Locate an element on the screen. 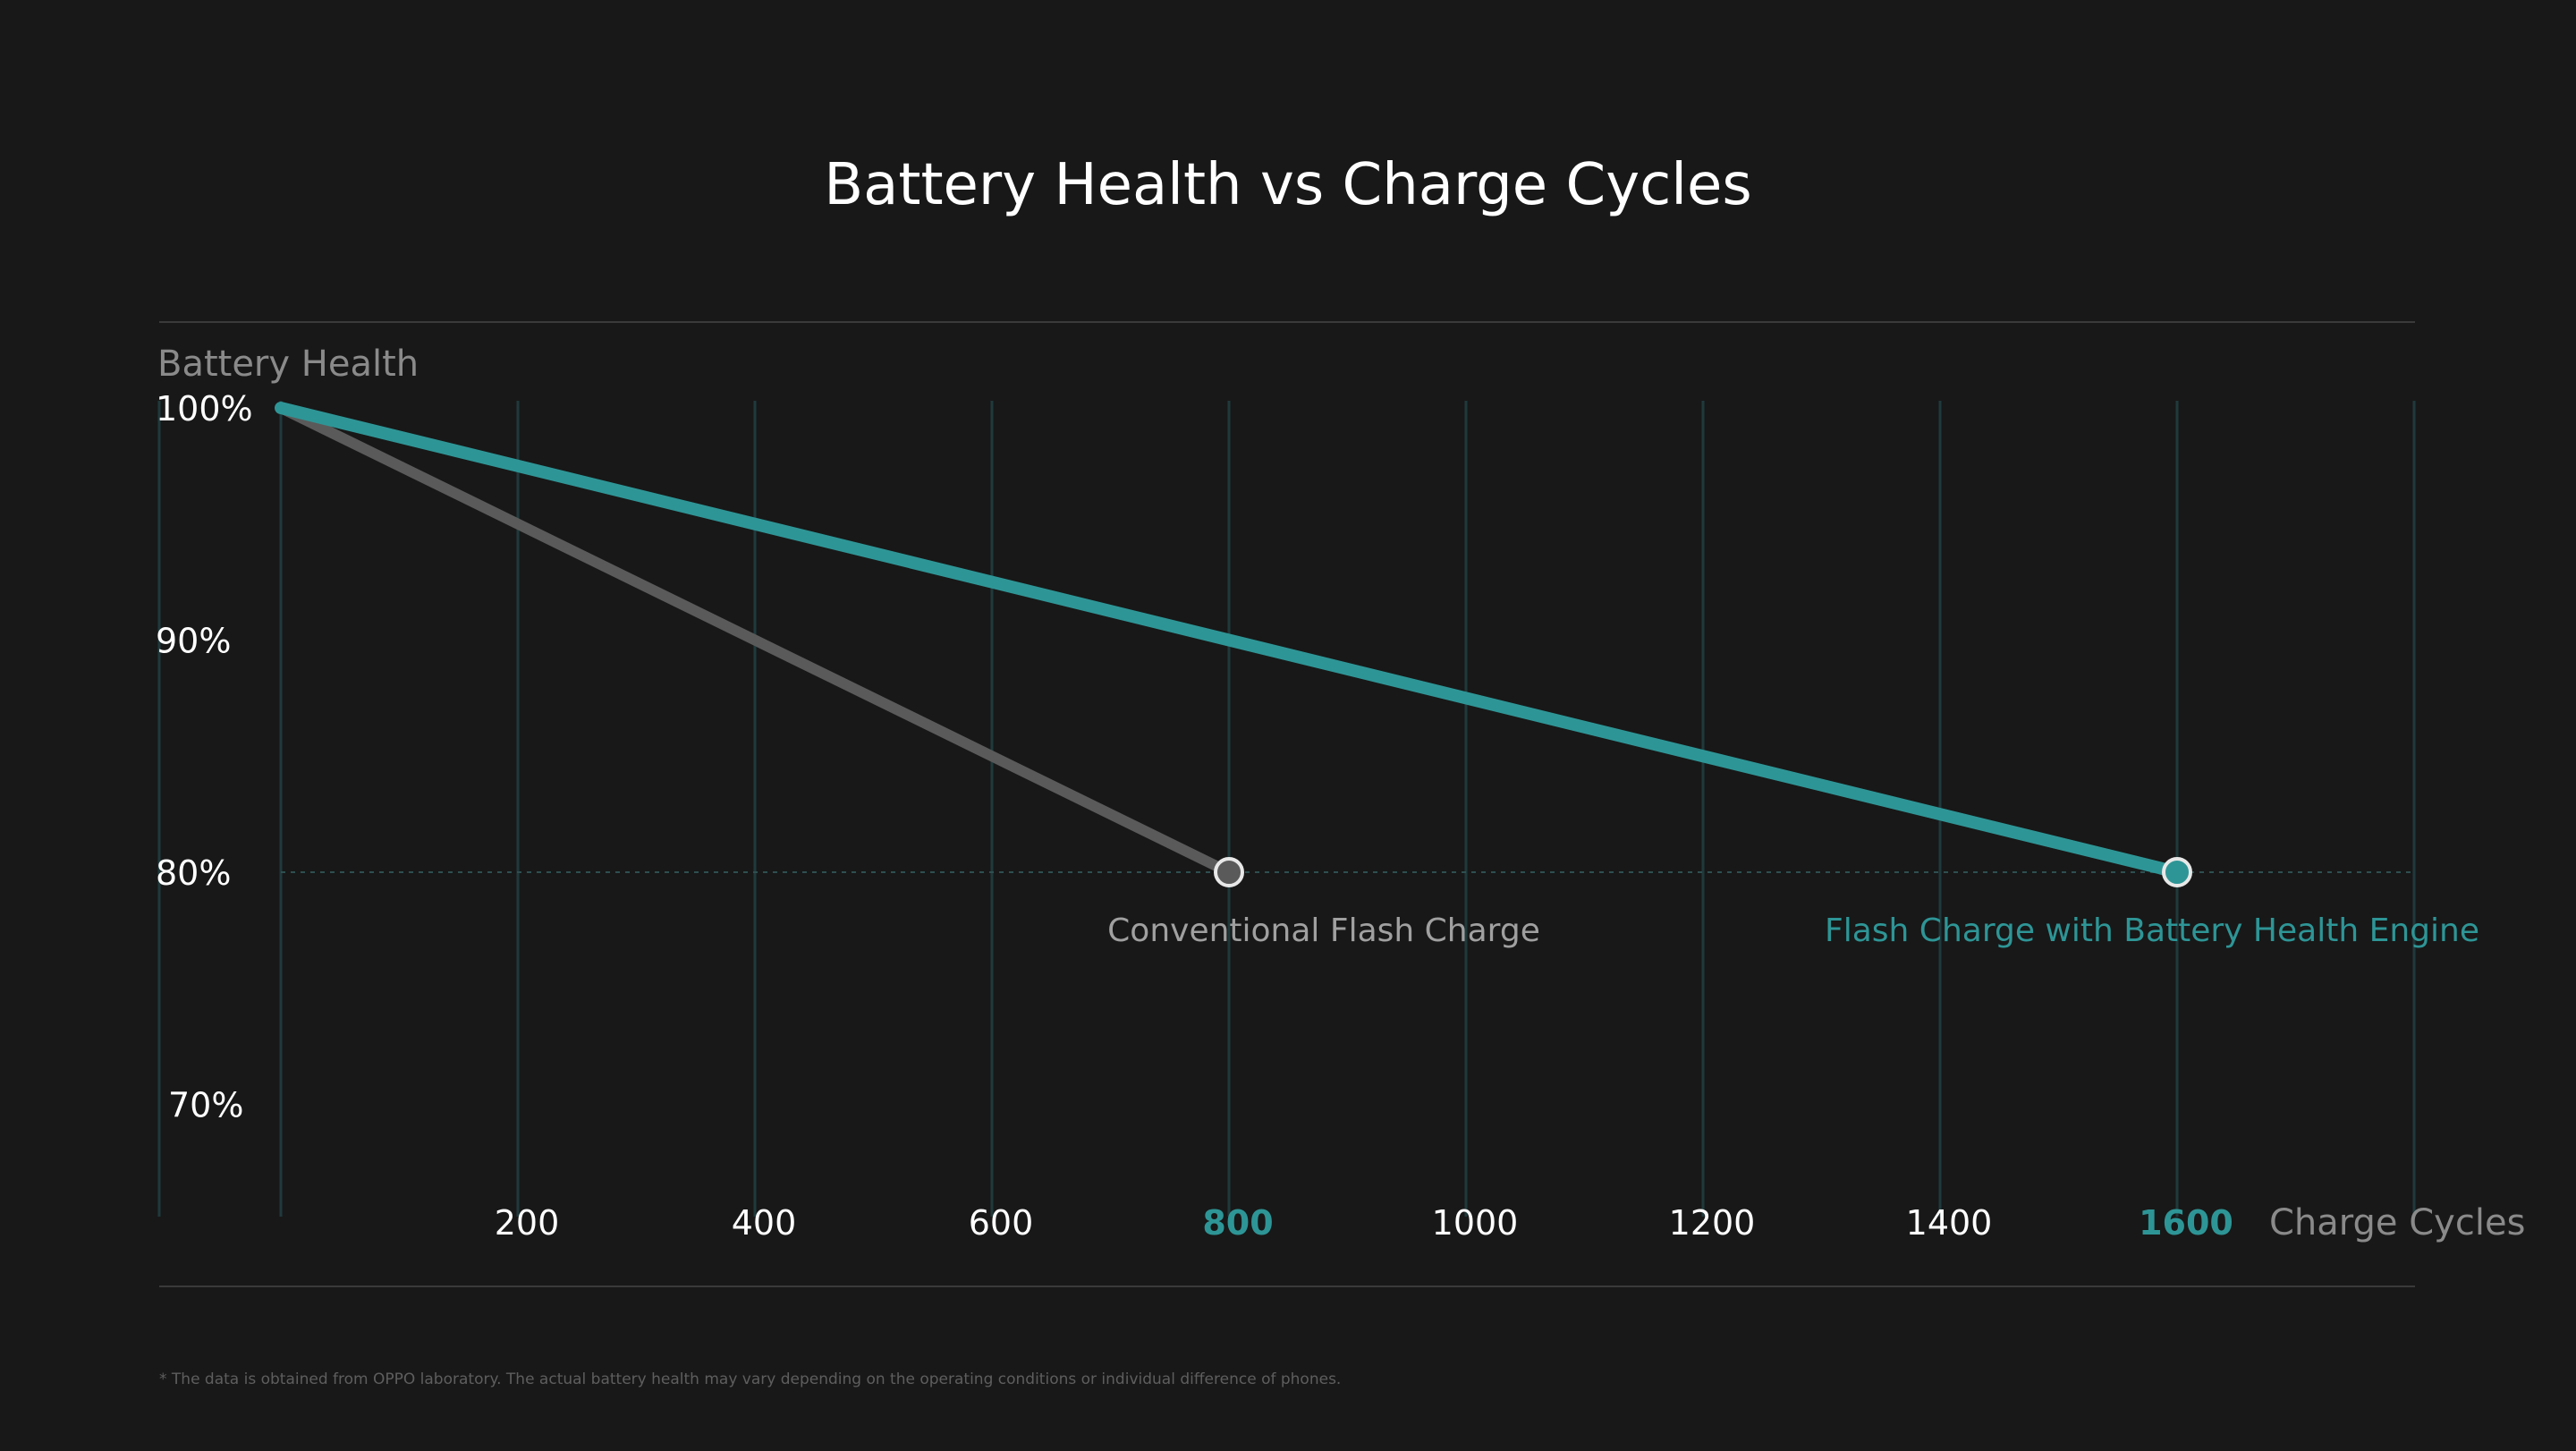 This screenshot has width=2576, height=1451. x-tick-label: 1600 is located at coordinates (2186, 1223).